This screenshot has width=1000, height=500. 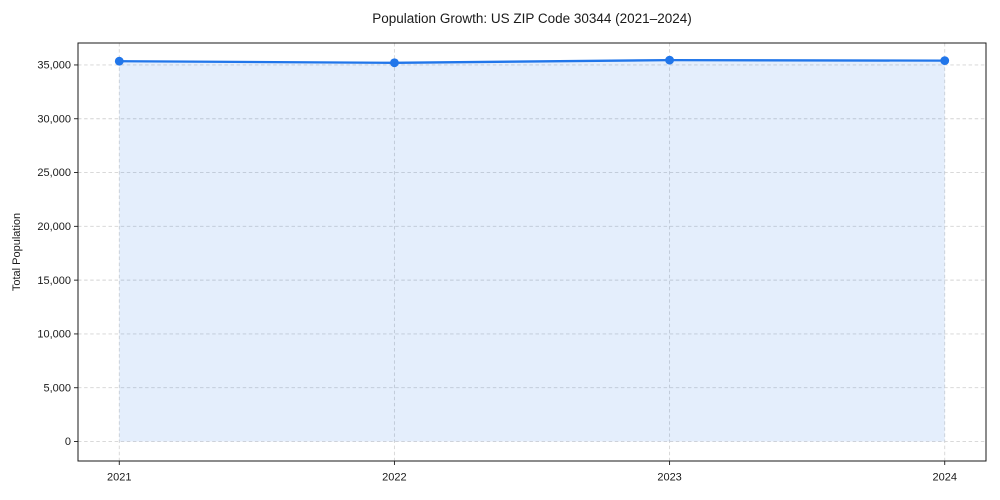 I want to click on data-point-2024, so click(x=945, y=61).